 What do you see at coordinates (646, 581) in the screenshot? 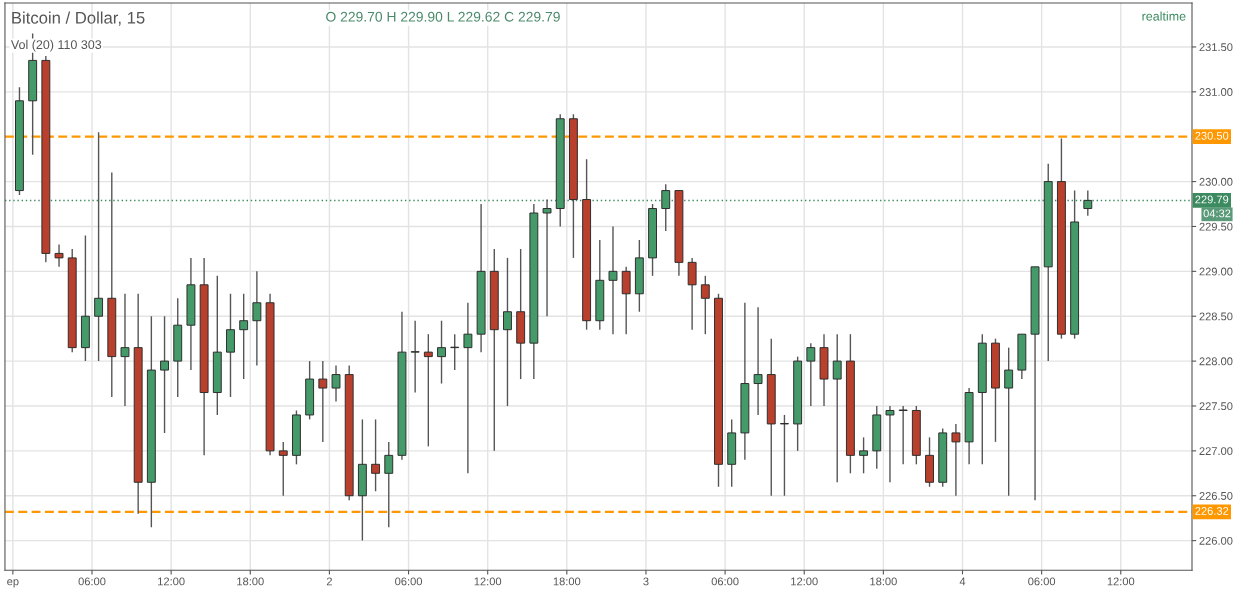
I see `x-tick-label: 3` at bounding box center [646, 581].